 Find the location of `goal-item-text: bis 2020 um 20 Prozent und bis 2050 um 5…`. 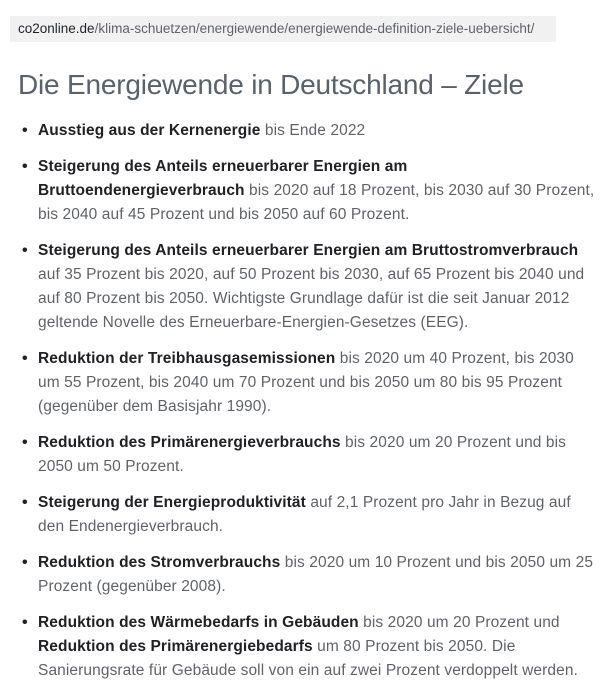

goal-item-text: bis 2020 um 20 Prozent und bis 2050 um 5… is located at coordinates (302, 454).